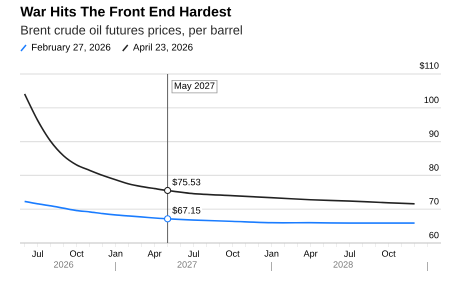 Image resolution: width=473 pixels, height=300 pixels. Describe the element at coordinates (194, 86) in the screenshot. I see `ref-line-label: May 2027` at that location.